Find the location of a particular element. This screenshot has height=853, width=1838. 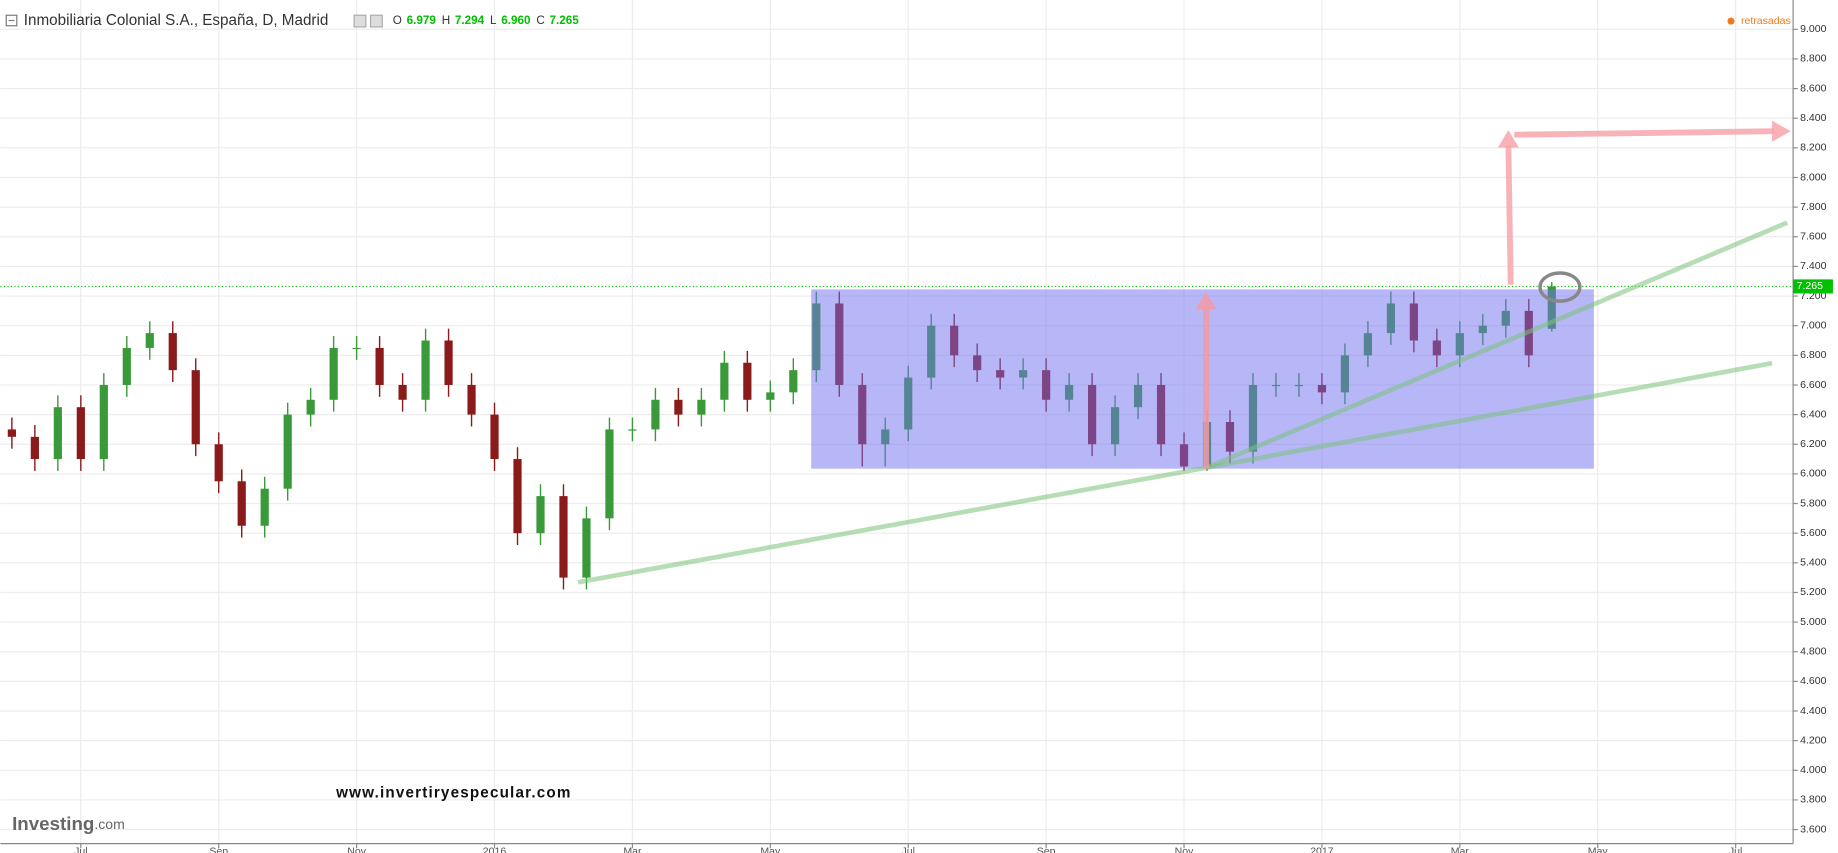

ohlc-key: L is located at coordinates (493, 20).